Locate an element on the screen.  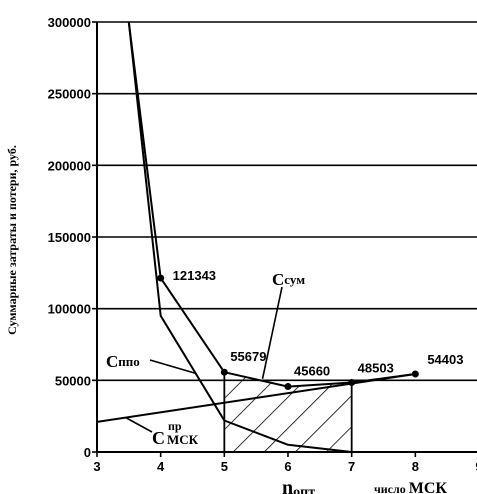
y-tick-label-200000: 200000 is located at coordinates (69, 165).